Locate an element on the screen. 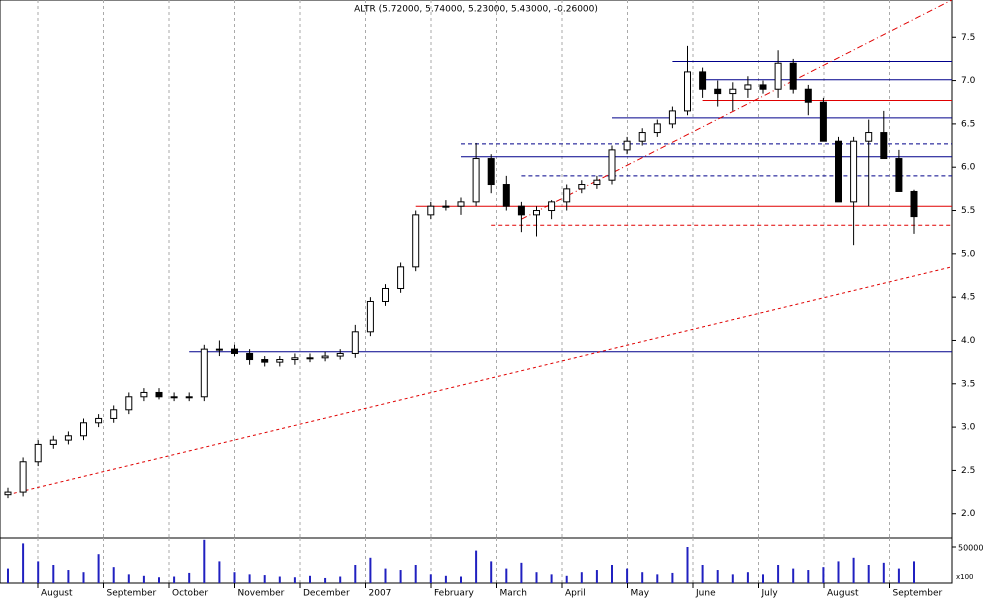 This screenshot has height=599, width=994. y-tick-label: 4.5 is located at coordinates (968, 298).